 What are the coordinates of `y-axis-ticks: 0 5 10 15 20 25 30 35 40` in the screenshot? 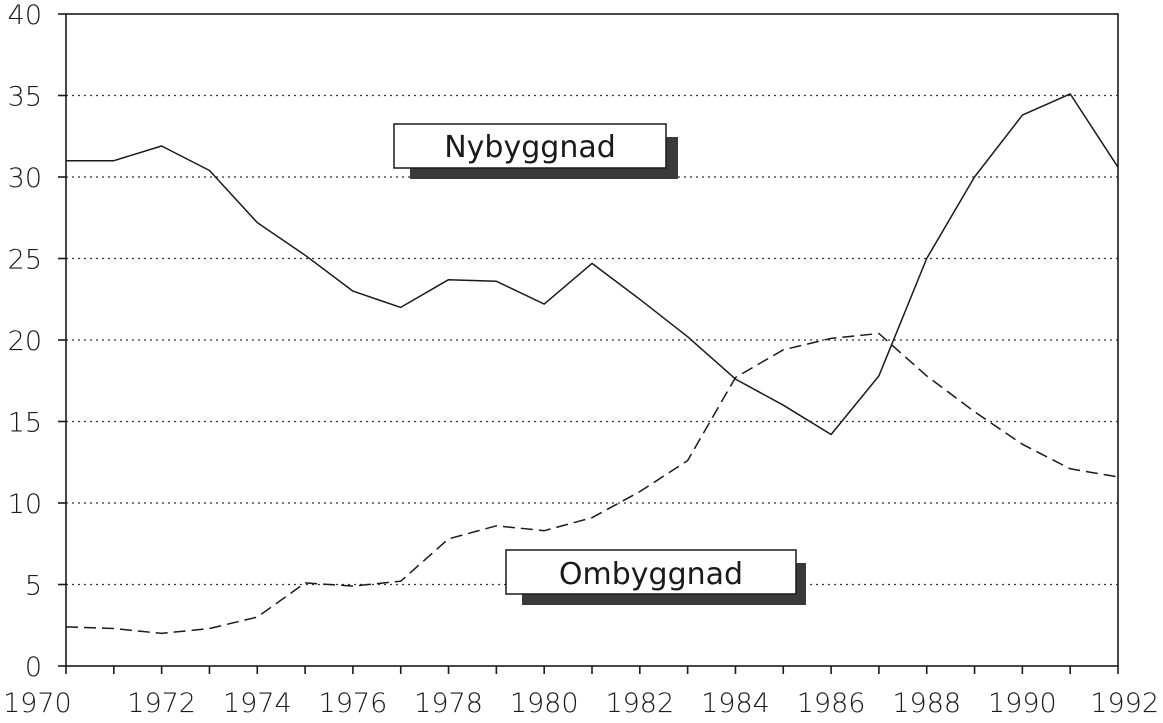 It's located at (37, 341).